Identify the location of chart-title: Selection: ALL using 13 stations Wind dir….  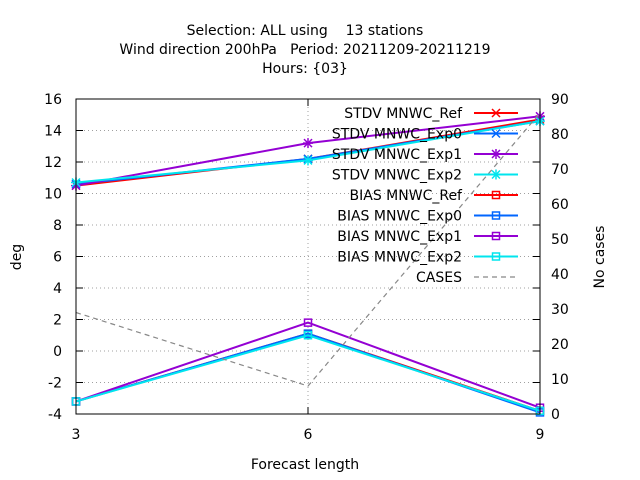
(304, 50).